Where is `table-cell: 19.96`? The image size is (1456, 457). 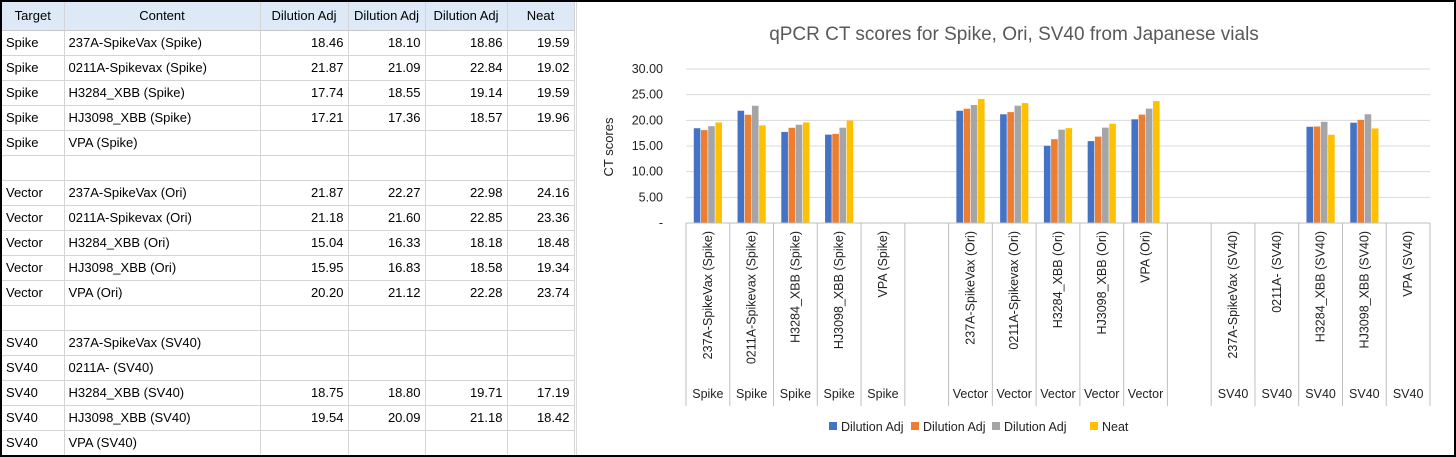
table-cell: 19.96 is located at coordinates (541, 118).